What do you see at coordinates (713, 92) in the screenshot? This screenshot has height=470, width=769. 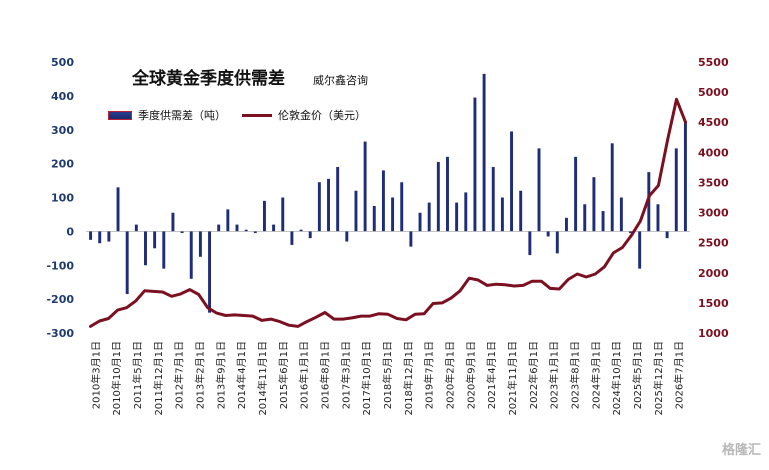 I see `right-axis-tick-label: 5000` at bounding box center [713, 92].